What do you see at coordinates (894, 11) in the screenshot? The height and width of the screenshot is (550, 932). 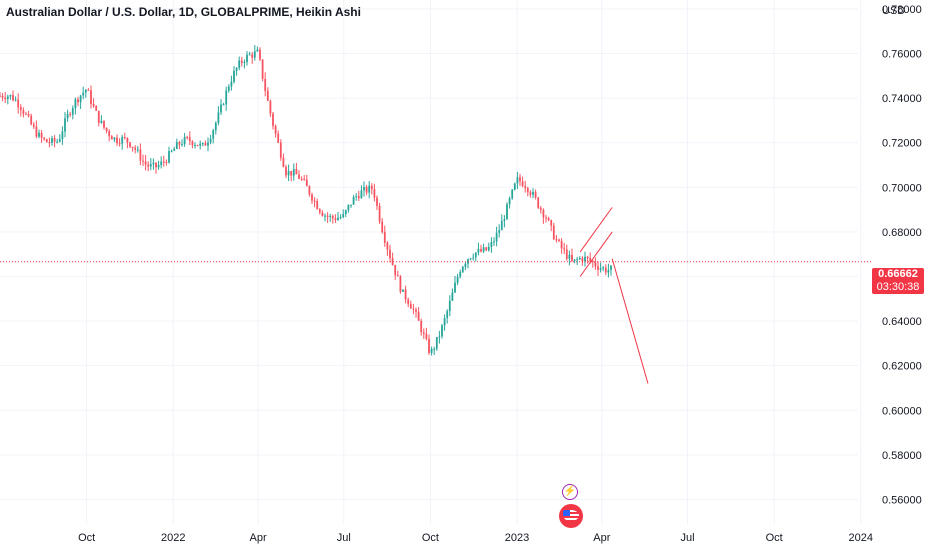 I see `currency-label: USD` at bounding box center [894, 11].